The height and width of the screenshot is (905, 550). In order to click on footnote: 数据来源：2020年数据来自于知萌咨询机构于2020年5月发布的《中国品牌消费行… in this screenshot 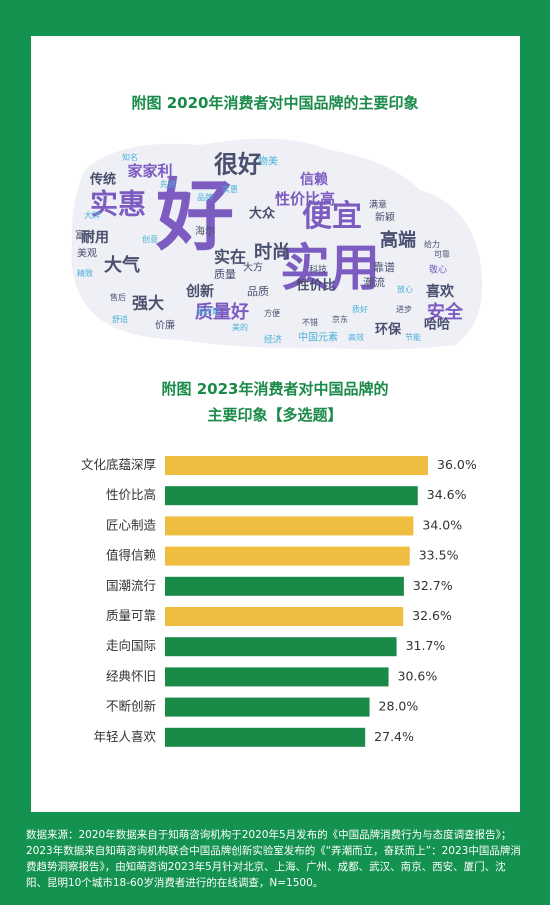, I will do `click(273, 859)`.